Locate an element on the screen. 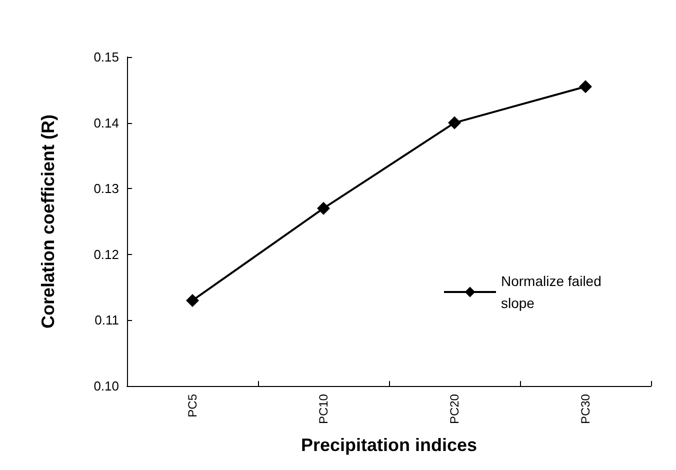 The width and height of the screenshot is (676, 470). y-tick-label: 0.13 is located at coordinates (106, 188).